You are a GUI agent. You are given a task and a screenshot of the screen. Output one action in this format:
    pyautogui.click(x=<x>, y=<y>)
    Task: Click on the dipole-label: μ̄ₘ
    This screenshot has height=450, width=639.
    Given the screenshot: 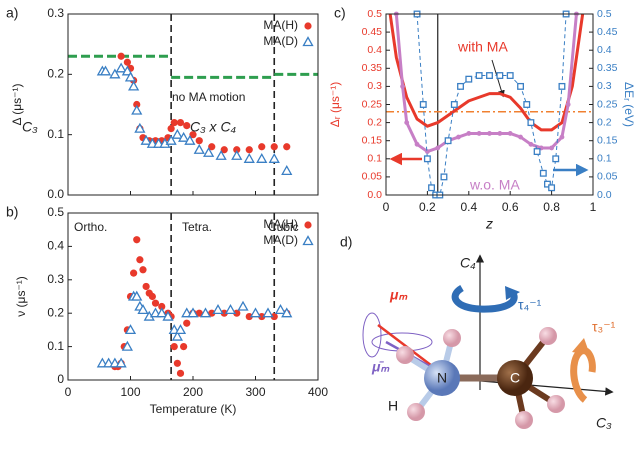 What is the action you would take?
    pyautogui.click(x=380, y=367)
    